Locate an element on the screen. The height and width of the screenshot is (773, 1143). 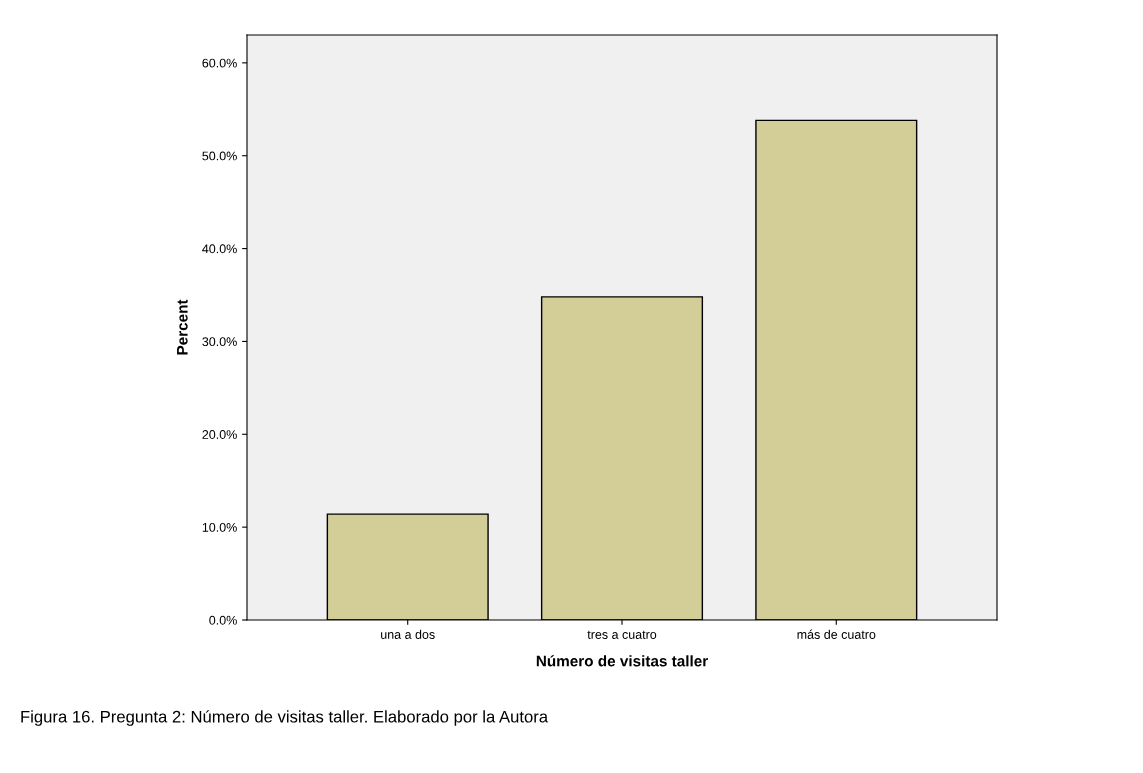
x-tick-label: una a dos is located at coordinates (408, 634).